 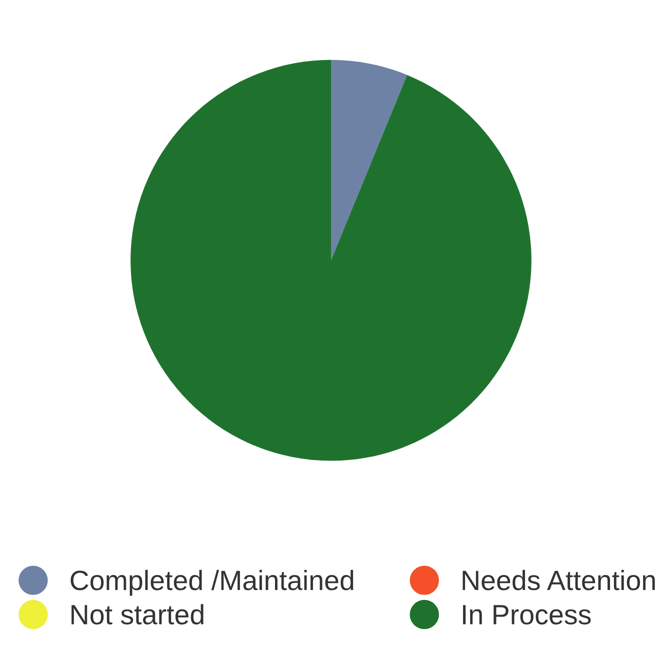 I want to click on legend-label: Needs Attention, so click(x=558, y=580).